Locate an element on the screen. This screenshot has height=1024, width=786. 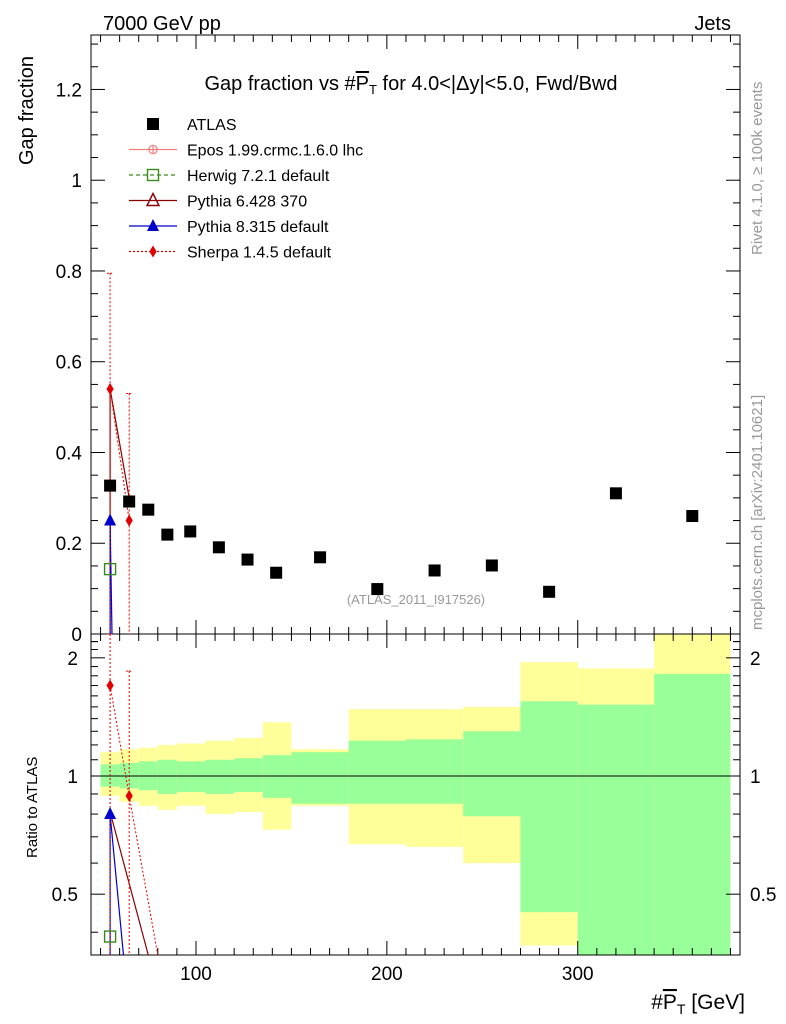
legend-entry: Epos 1.99.crmc.1.6.0 lhc is located at coordinates (246, 151).